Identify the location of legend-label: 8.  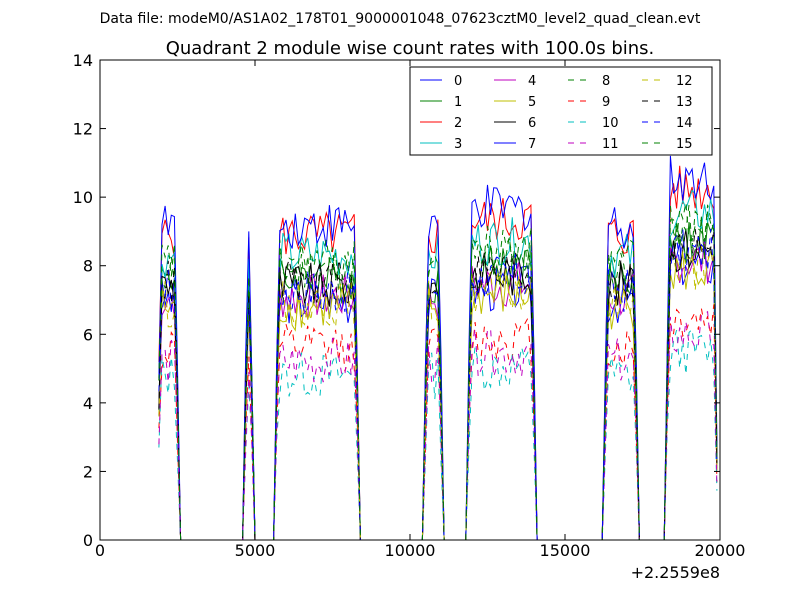
(606, 81).